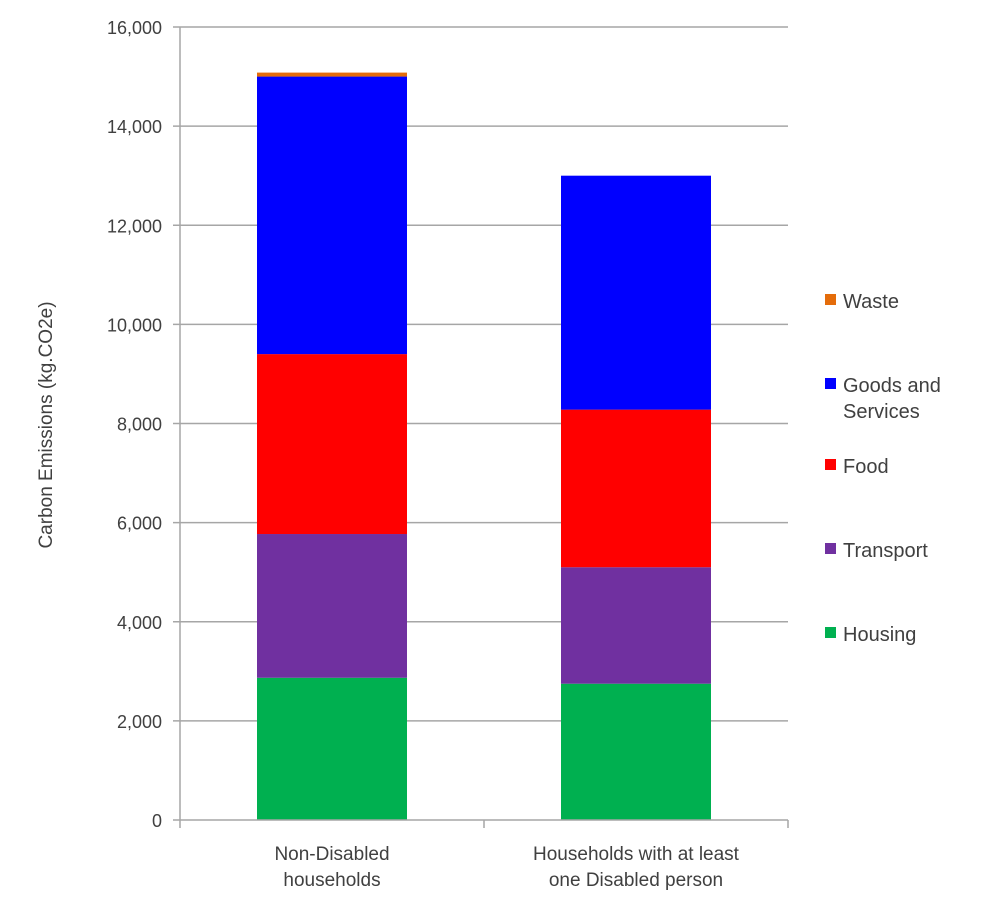 This screenshot has height=900, width=991. What do you see at coordinates (871, 302) in the screenshot?
I see `legend-label: Waste` at bounding box center [871, 302].